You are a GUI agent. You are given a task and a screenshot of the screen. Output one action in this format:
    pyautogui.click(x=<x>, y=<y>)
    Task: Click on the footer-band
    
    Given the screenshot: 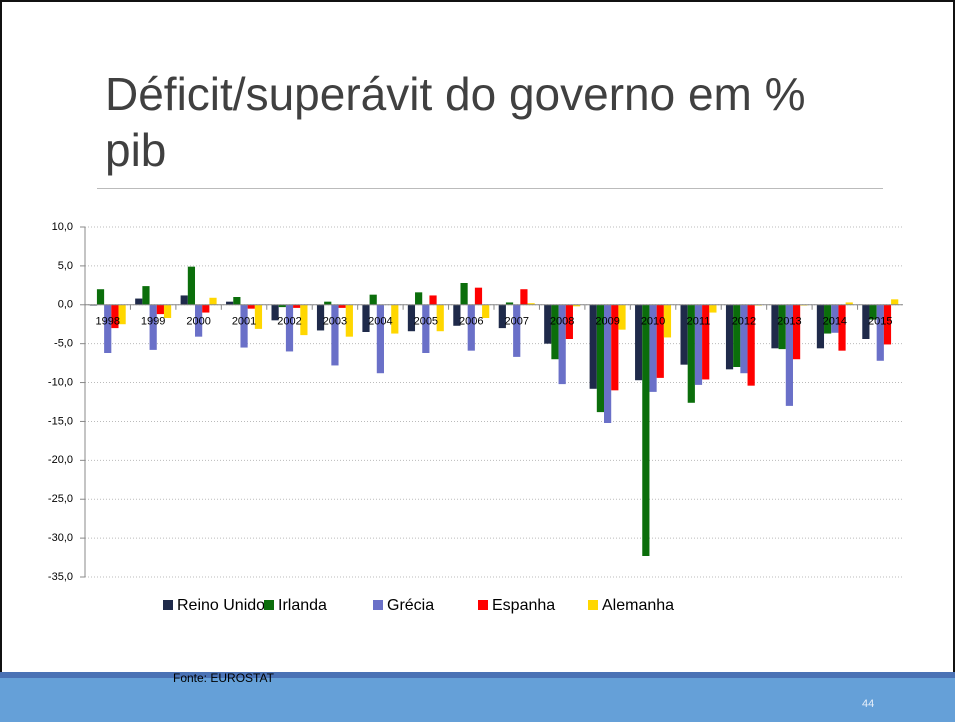 What is the action you would take?
    pyautogui.click(x=477, y=700)
    